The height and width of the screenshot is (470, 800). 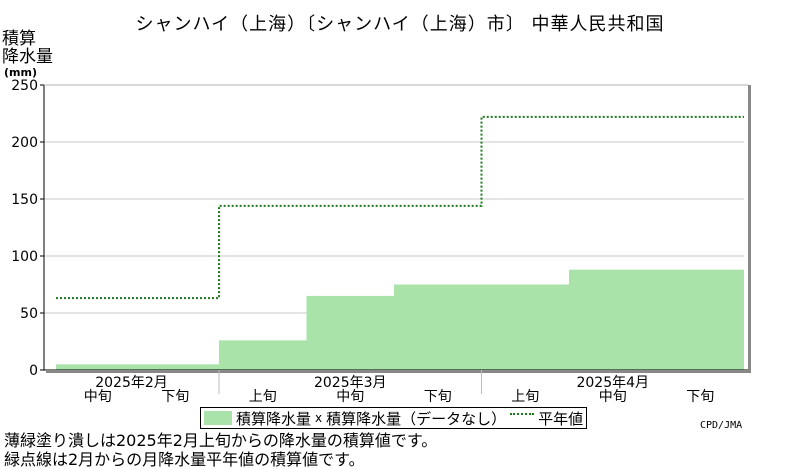 I want to click on y-tick-label: 50, so click(x=29, y=314).